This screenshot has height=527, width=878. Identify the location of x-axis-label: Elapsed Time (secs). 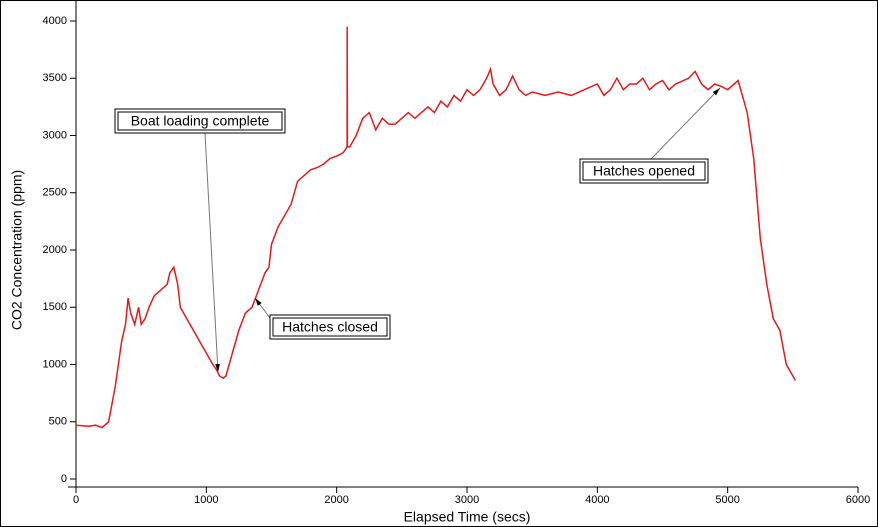
(467, 517).